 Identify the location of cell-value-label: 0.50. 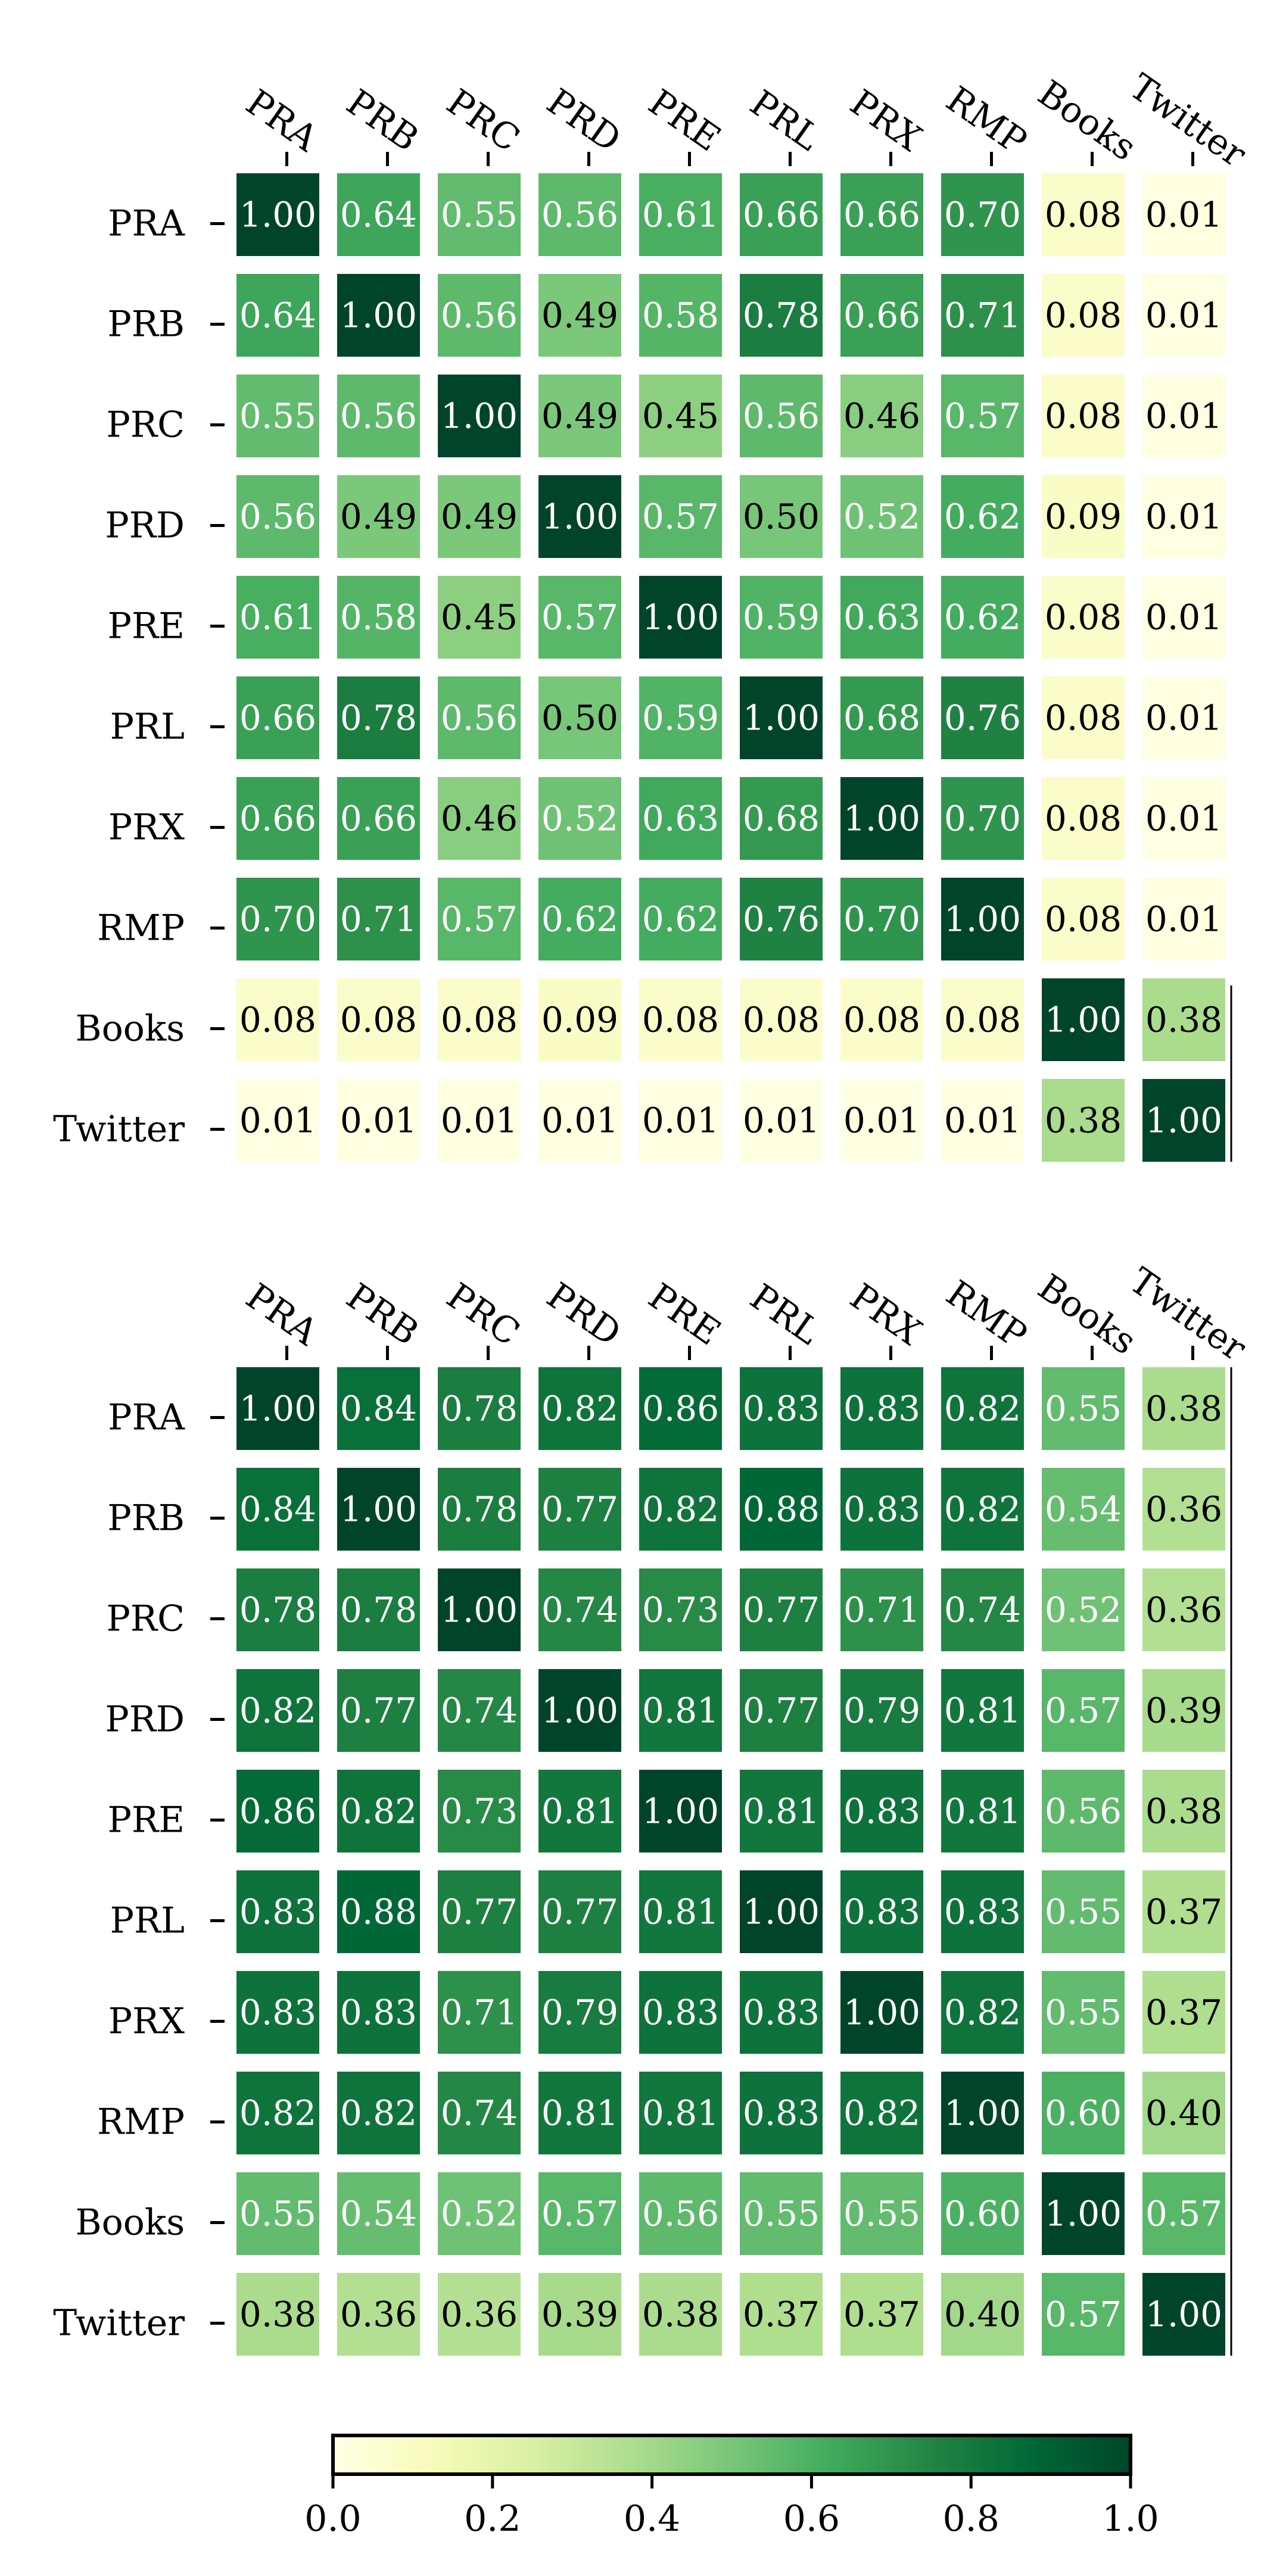
(579, 718).